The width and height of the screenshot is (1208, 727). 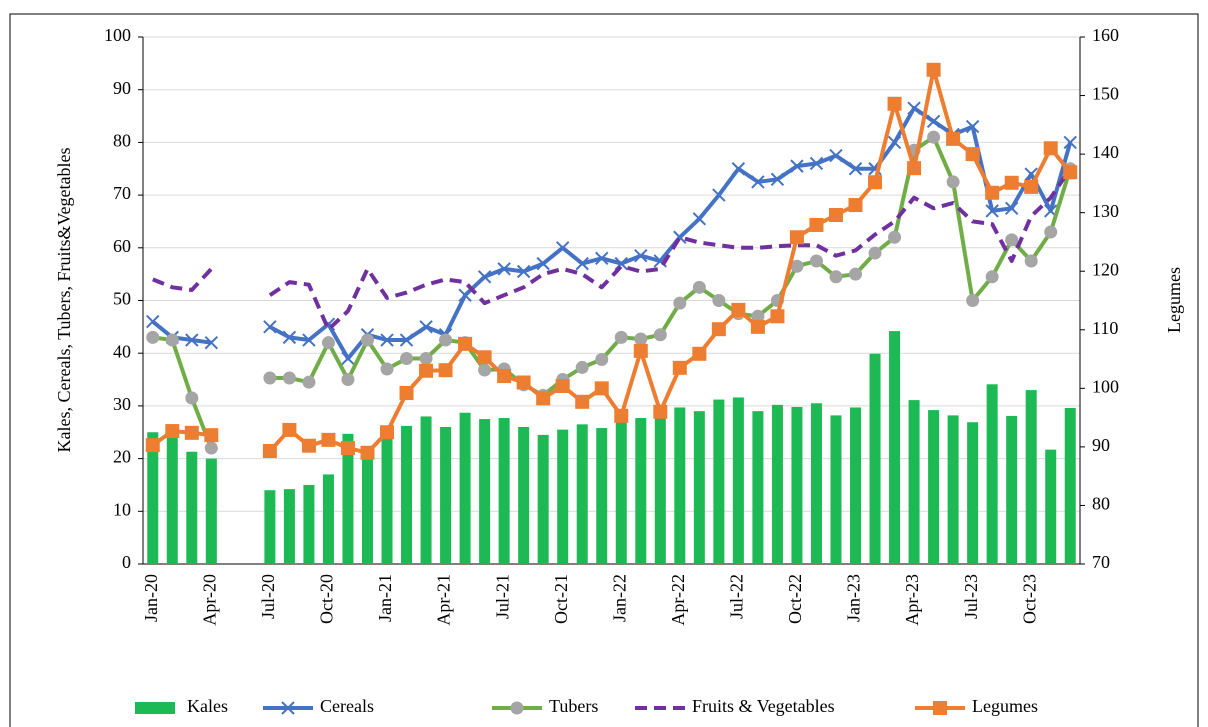 I want to click on x-tick-label: Jan-23, so click(x=854, y=598).